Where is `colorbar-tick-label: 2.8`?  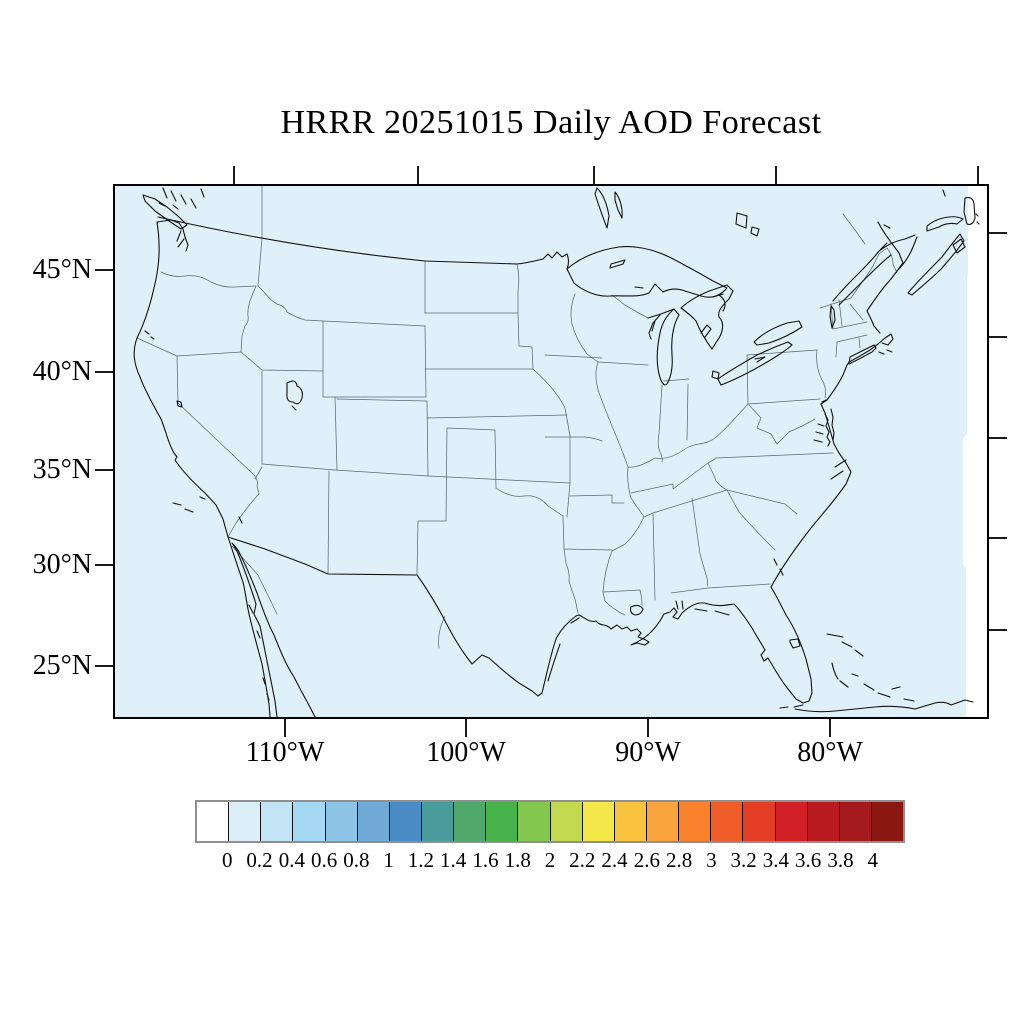
colorbar-tick-label: 2.8 is located at coordinates (679, 860).